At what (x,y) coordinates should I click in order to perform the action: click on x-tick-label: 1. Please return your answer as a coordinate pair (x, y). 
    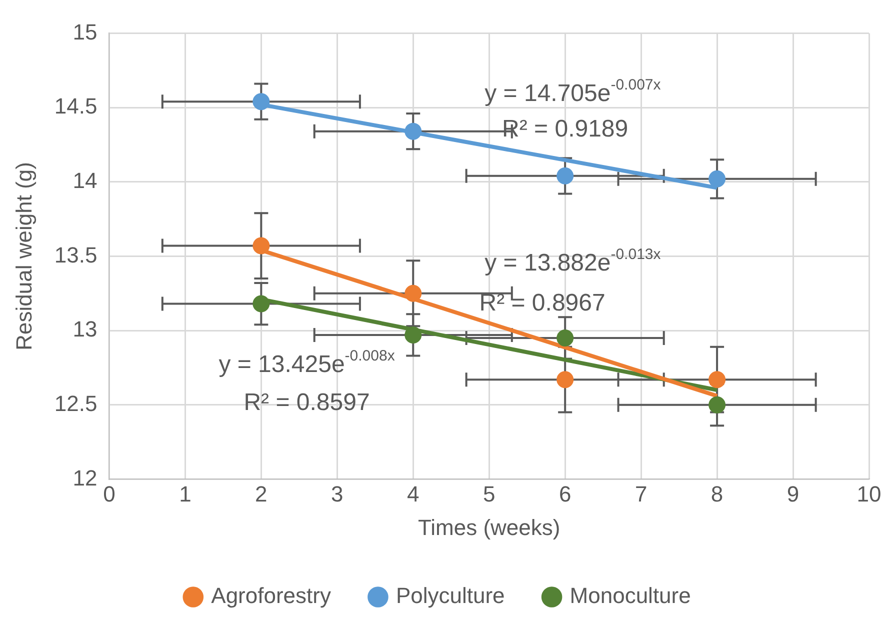
    Looking at the image, I should click on (185, 493).